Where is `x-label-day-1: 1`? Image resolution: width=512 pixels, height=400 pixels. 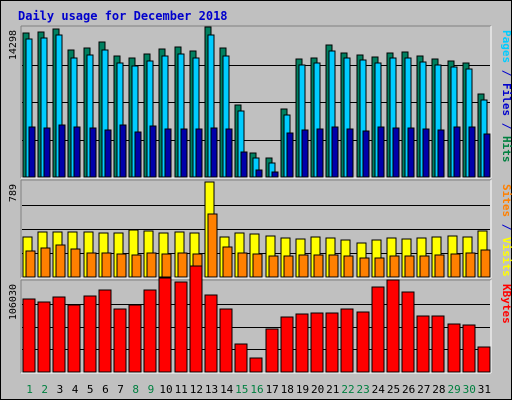
x-label-day-1: 1 is located at coordinates (29, 389).